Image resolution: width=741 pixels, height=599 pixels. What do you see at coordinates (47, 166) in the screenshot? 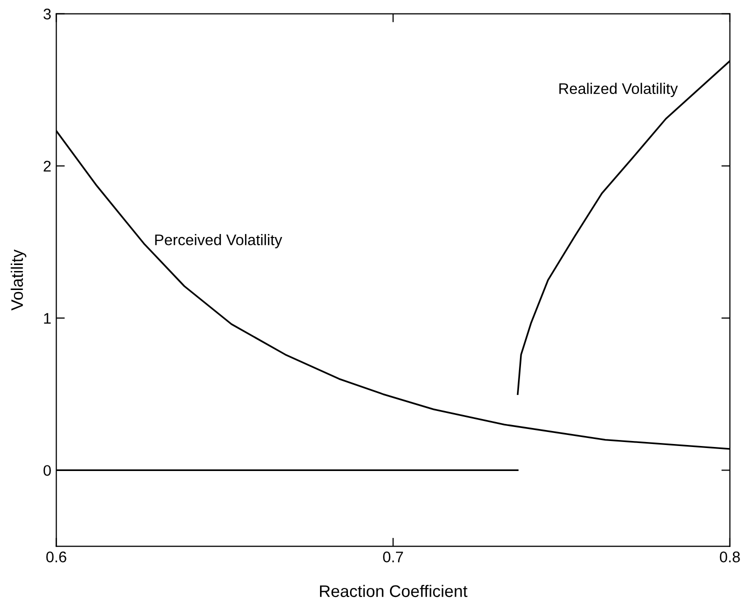
I see `y-tick-label: 2` at bounding box center [47, 166].